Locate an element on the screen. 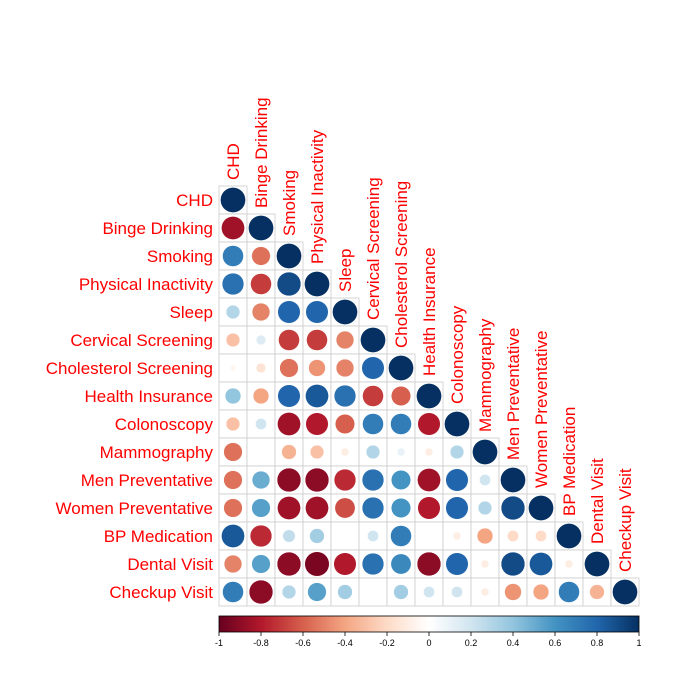  row-label-binge-drinking: Binge Drinking is located at coordinates (157, 228).